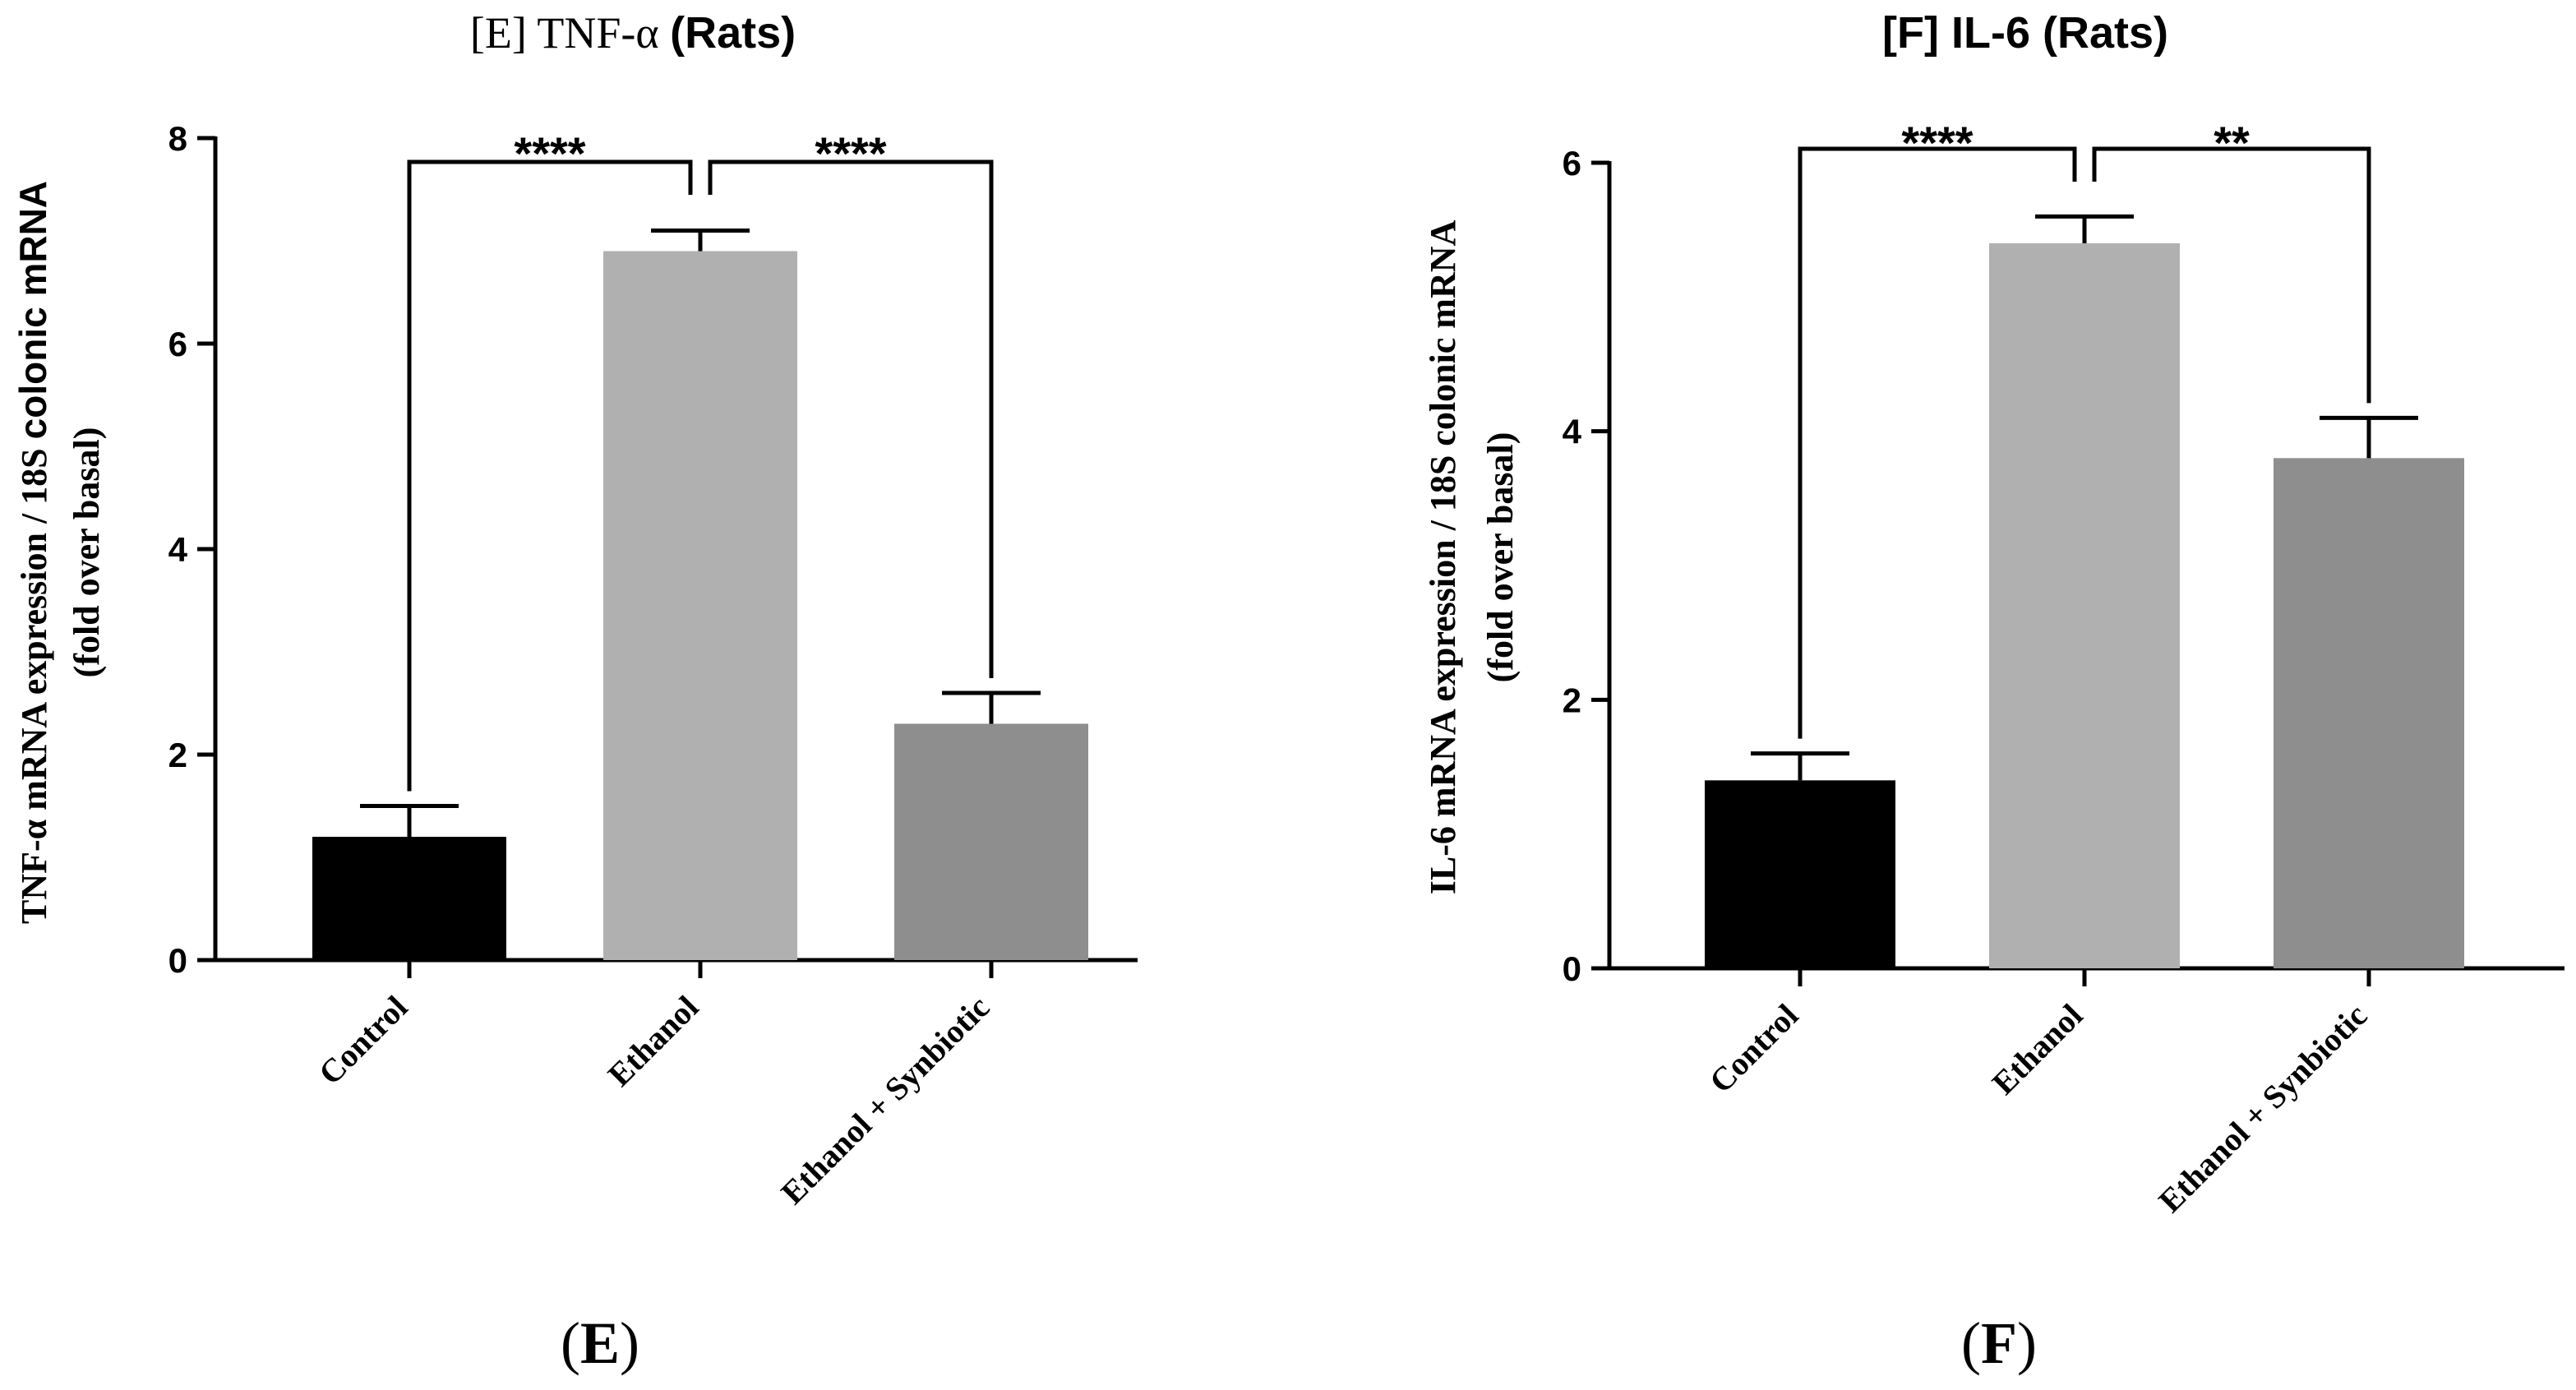  I want to click on panel-label: (E), so click(600, 1343).